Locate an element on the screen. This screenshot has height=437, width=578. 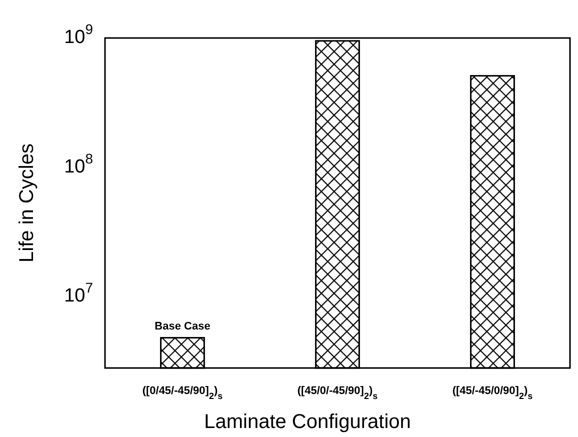
x-tick-label: ([0/45/-45/90]$_{2}$)$_{s}$ is located at coordinates (182, 393).